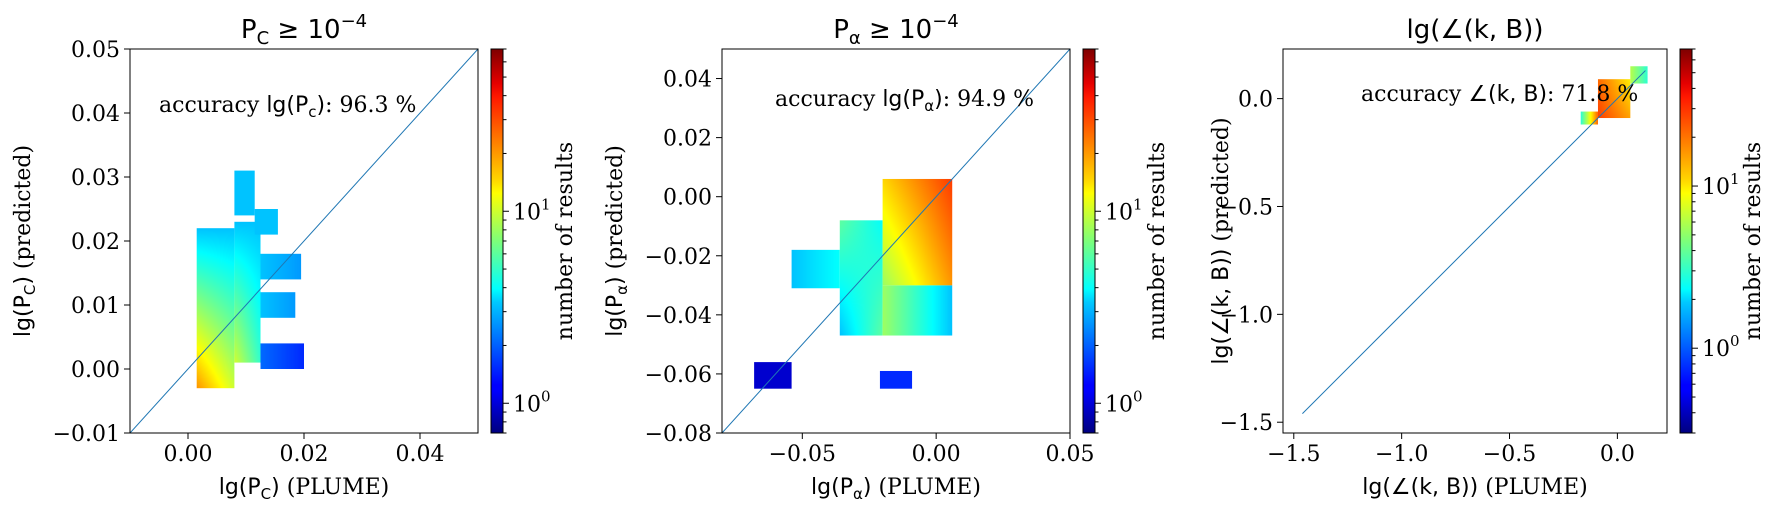 The height and width of the screenshot is (509, 1772). I want to click on y-tick-label: −0.02, so click(678, 257).